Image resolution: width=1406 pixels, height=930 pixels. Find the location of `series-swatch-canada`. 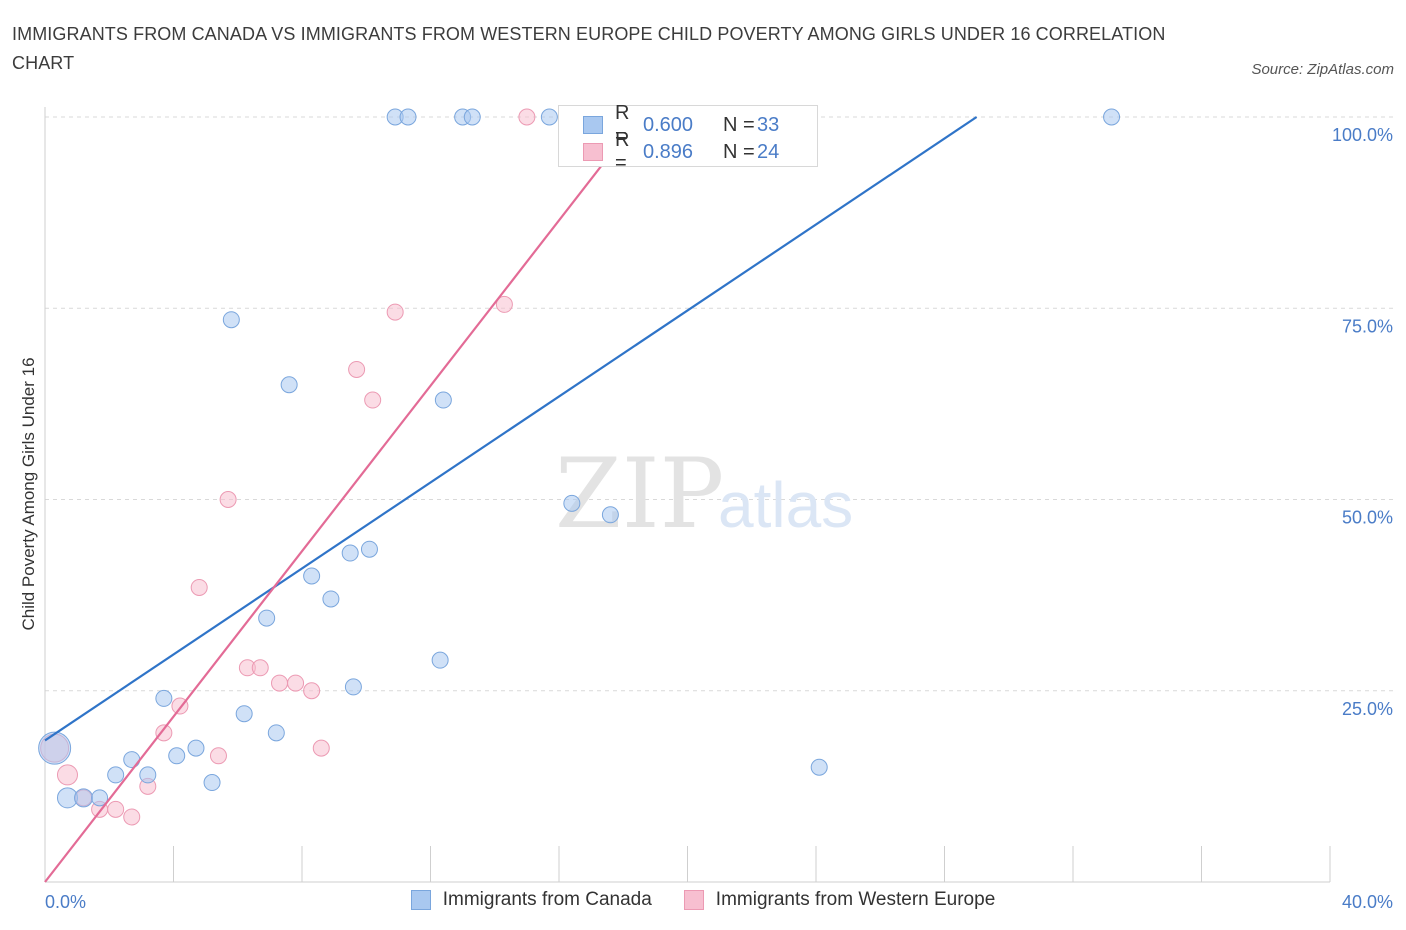

series-swatch-canada is located at coordinates (420, 900).